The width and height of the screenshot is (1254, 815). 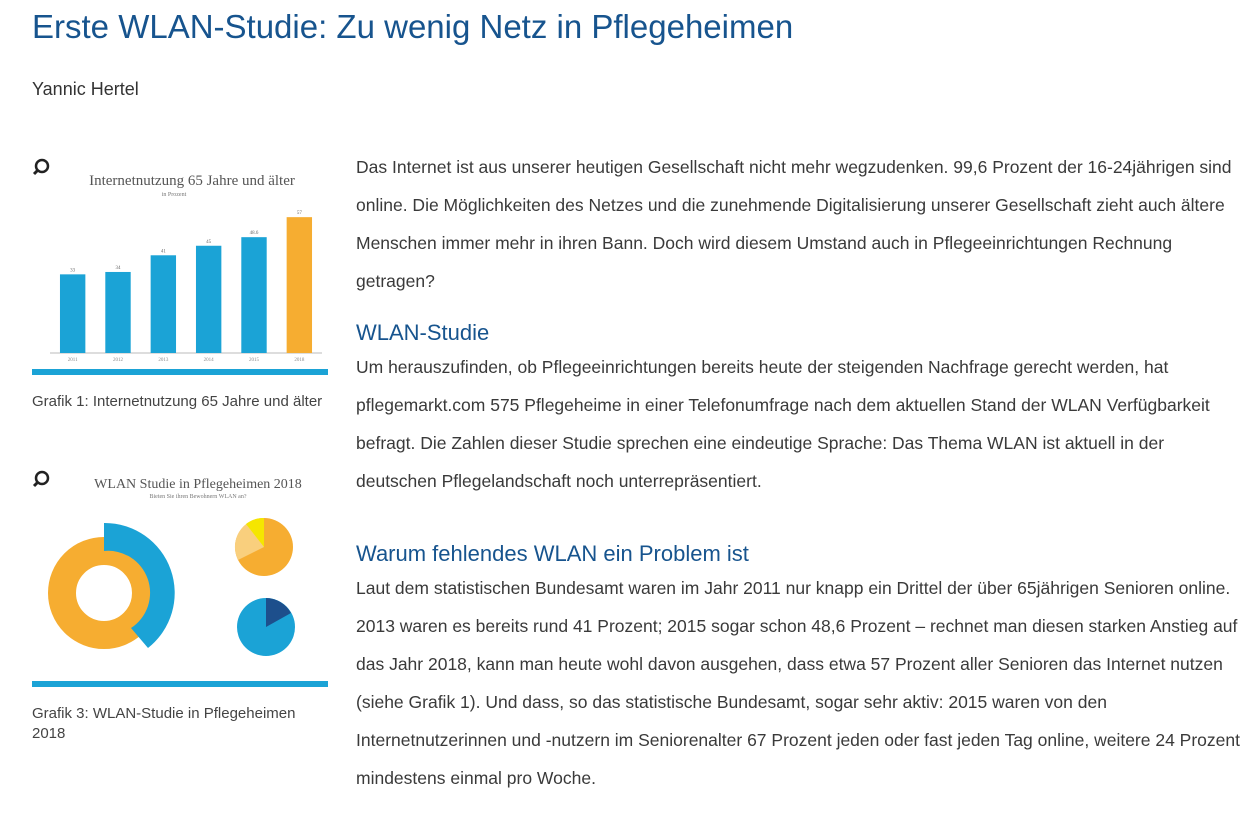 What do you see at coordinates (552, 553) in the screenshot?
I see `section-heading: Warum fehlendes WLAN ein Problem ist` at bounding box center [552, 553].